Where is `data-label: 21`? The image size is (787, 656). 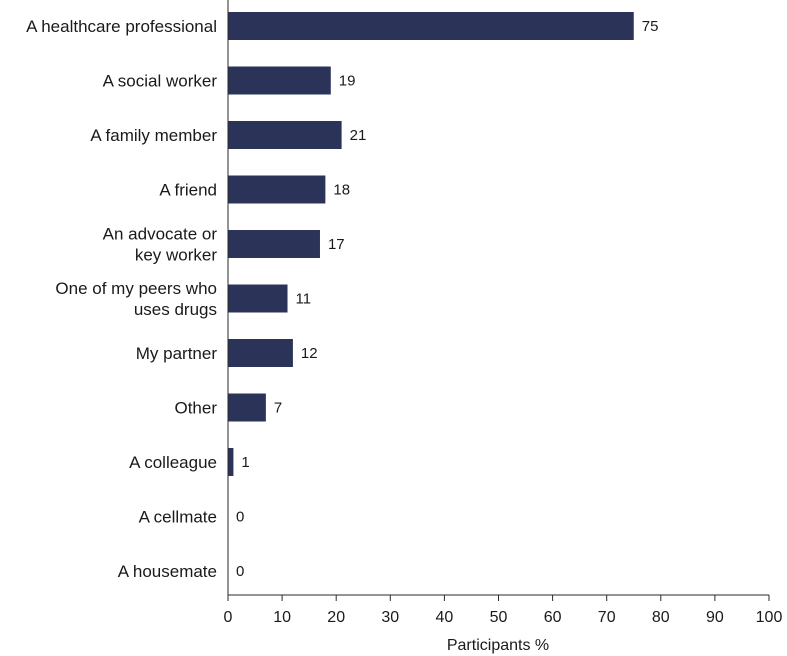
data-label: 21 is located at coordinates (358, 135).